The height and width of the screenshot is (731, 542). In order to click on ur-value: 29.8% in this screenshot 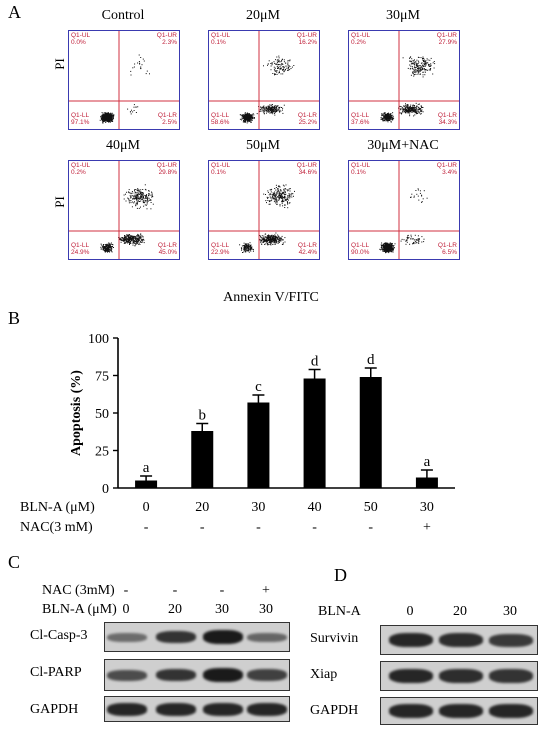, I will do `click(167, 172)`.